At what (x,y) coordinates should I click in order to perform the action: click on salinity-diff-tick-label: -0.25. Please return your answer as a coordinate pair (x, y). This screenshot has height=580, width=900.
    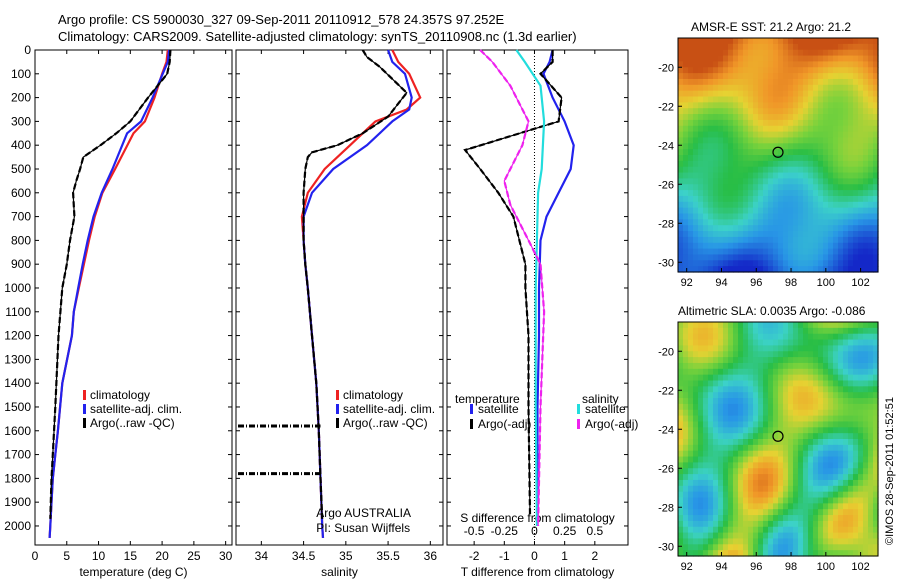
    Looking at the image, I should click on (505, 531).